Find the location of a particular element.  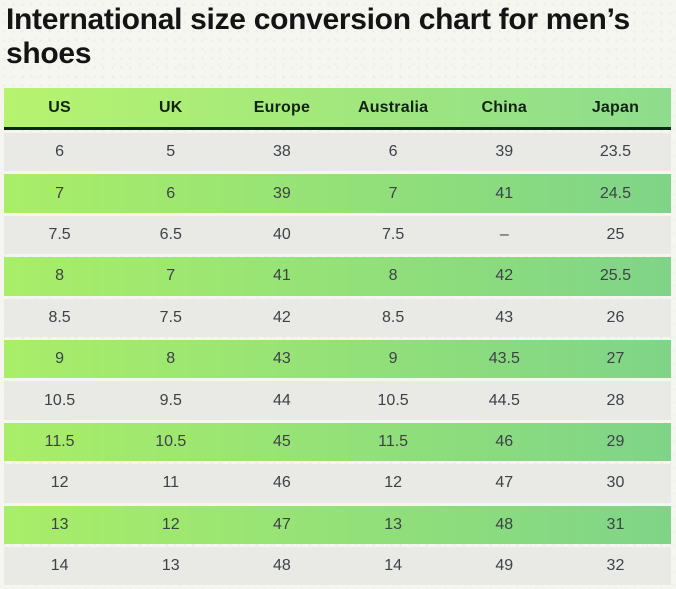

table-cell: 27 is located at coordinates (615, 359).